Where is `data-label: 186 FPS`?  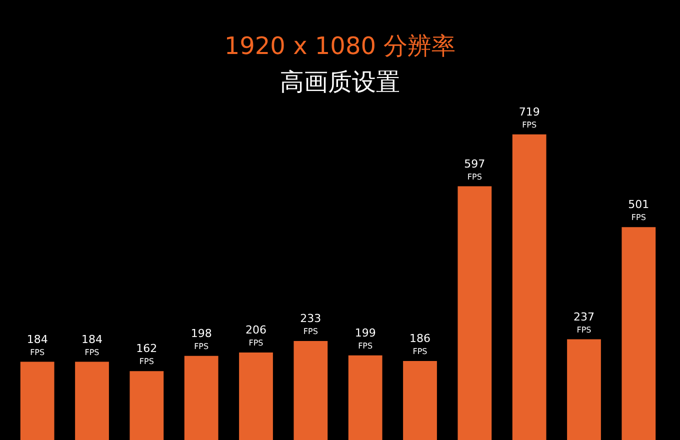 data-label: 186 FPS is located at coordinates (420, 344).